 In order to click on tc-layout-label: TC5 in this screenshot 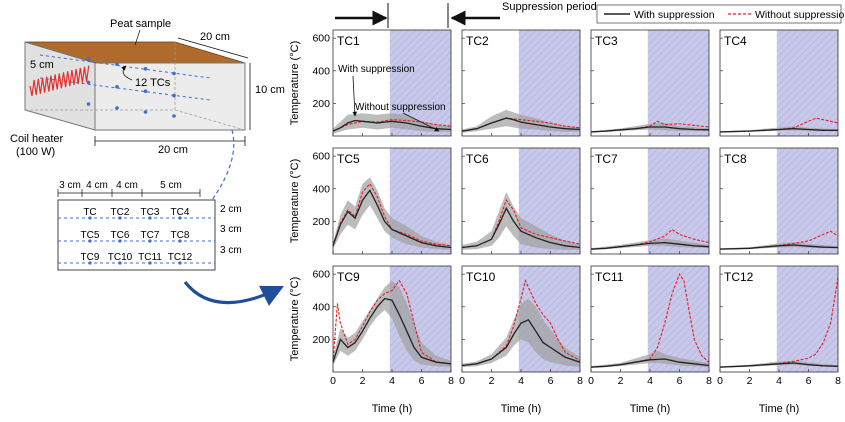, I will do `click(90, 235)`.